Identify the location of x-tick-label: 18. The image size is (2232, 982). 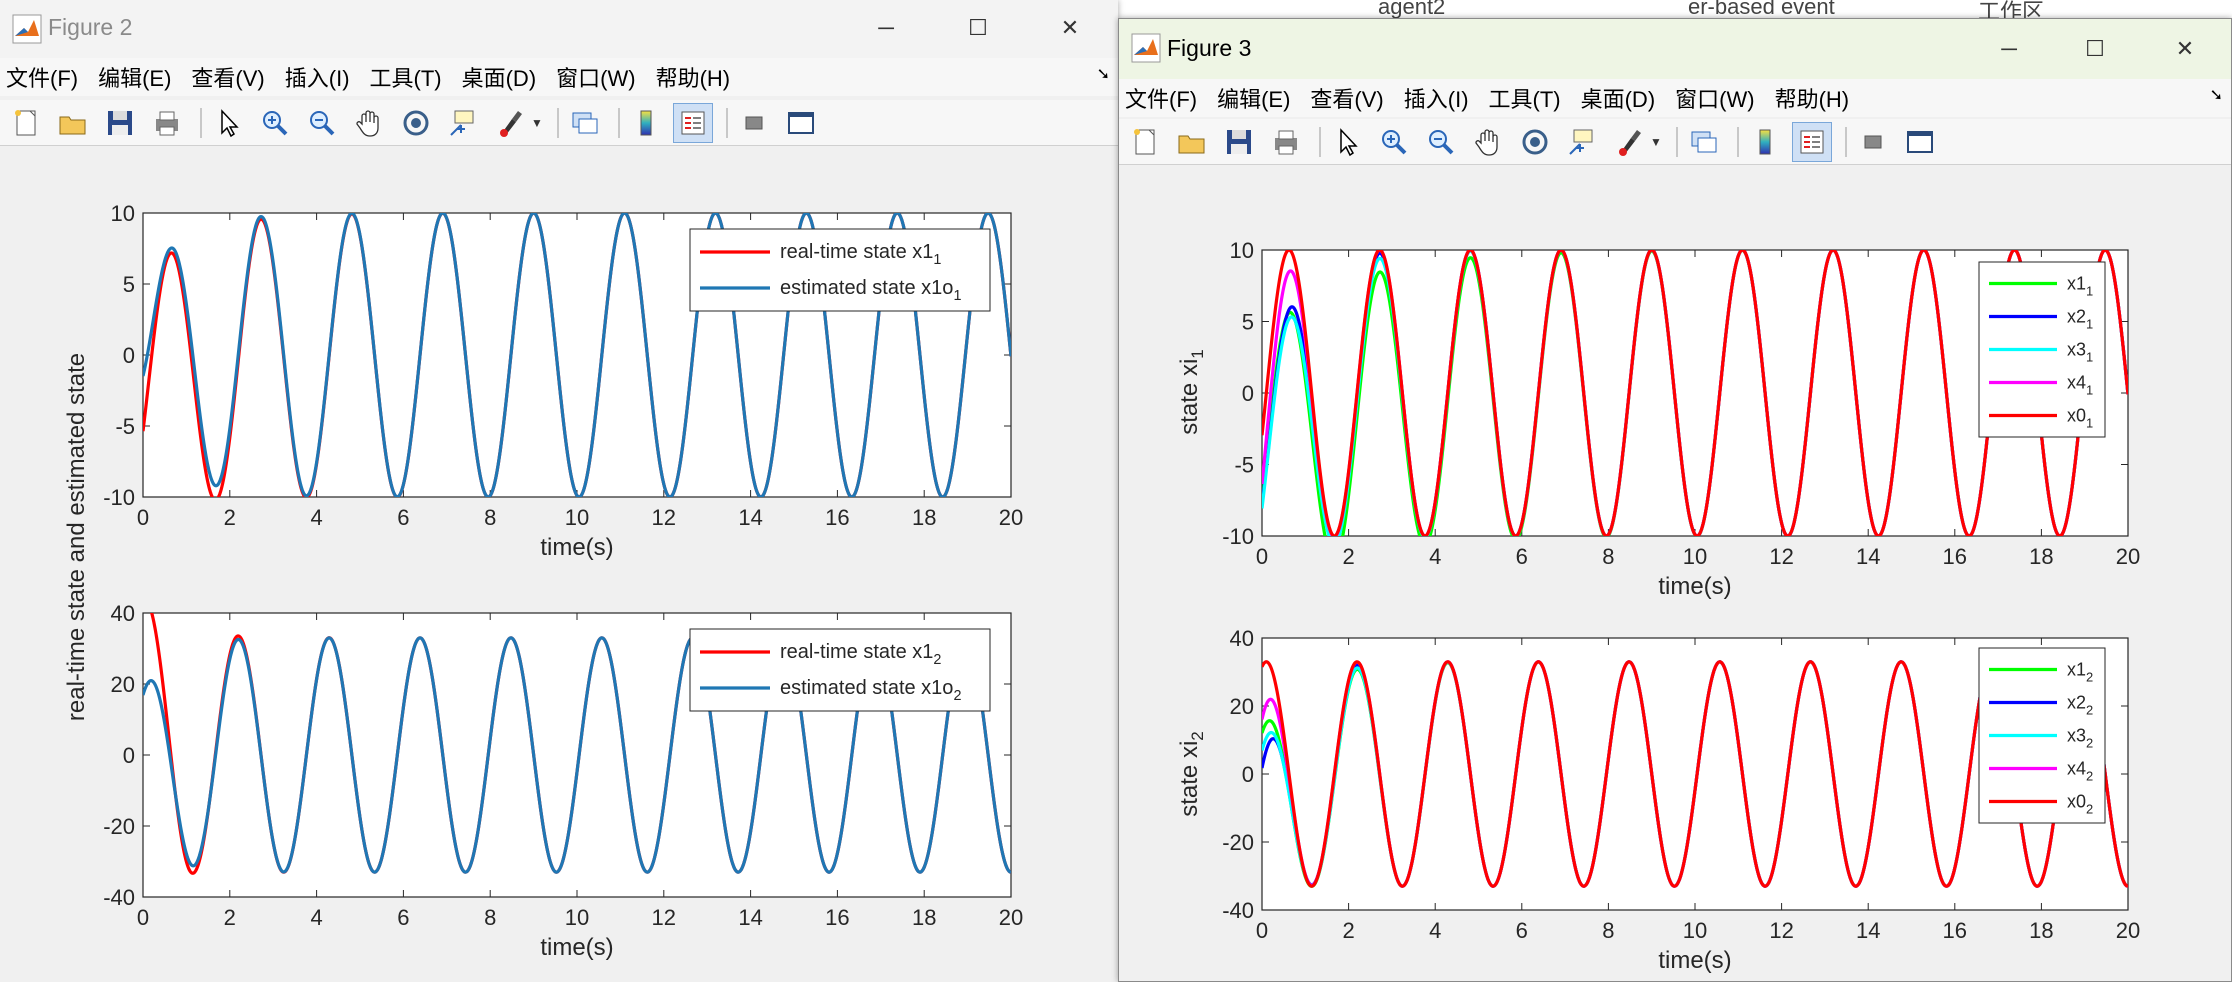
(2041, 556).